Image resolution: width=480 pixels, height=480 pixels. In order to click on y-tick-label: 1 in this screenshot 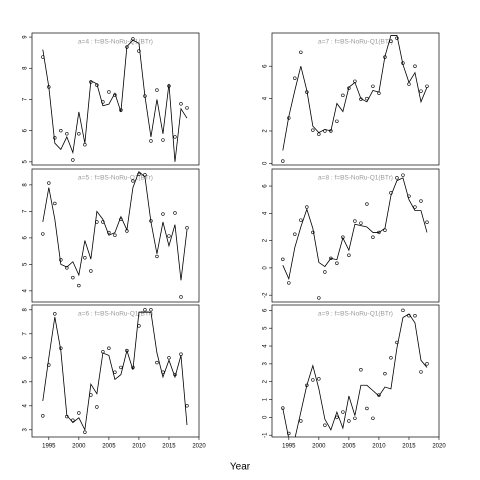, I will do `click(266, 399)`.